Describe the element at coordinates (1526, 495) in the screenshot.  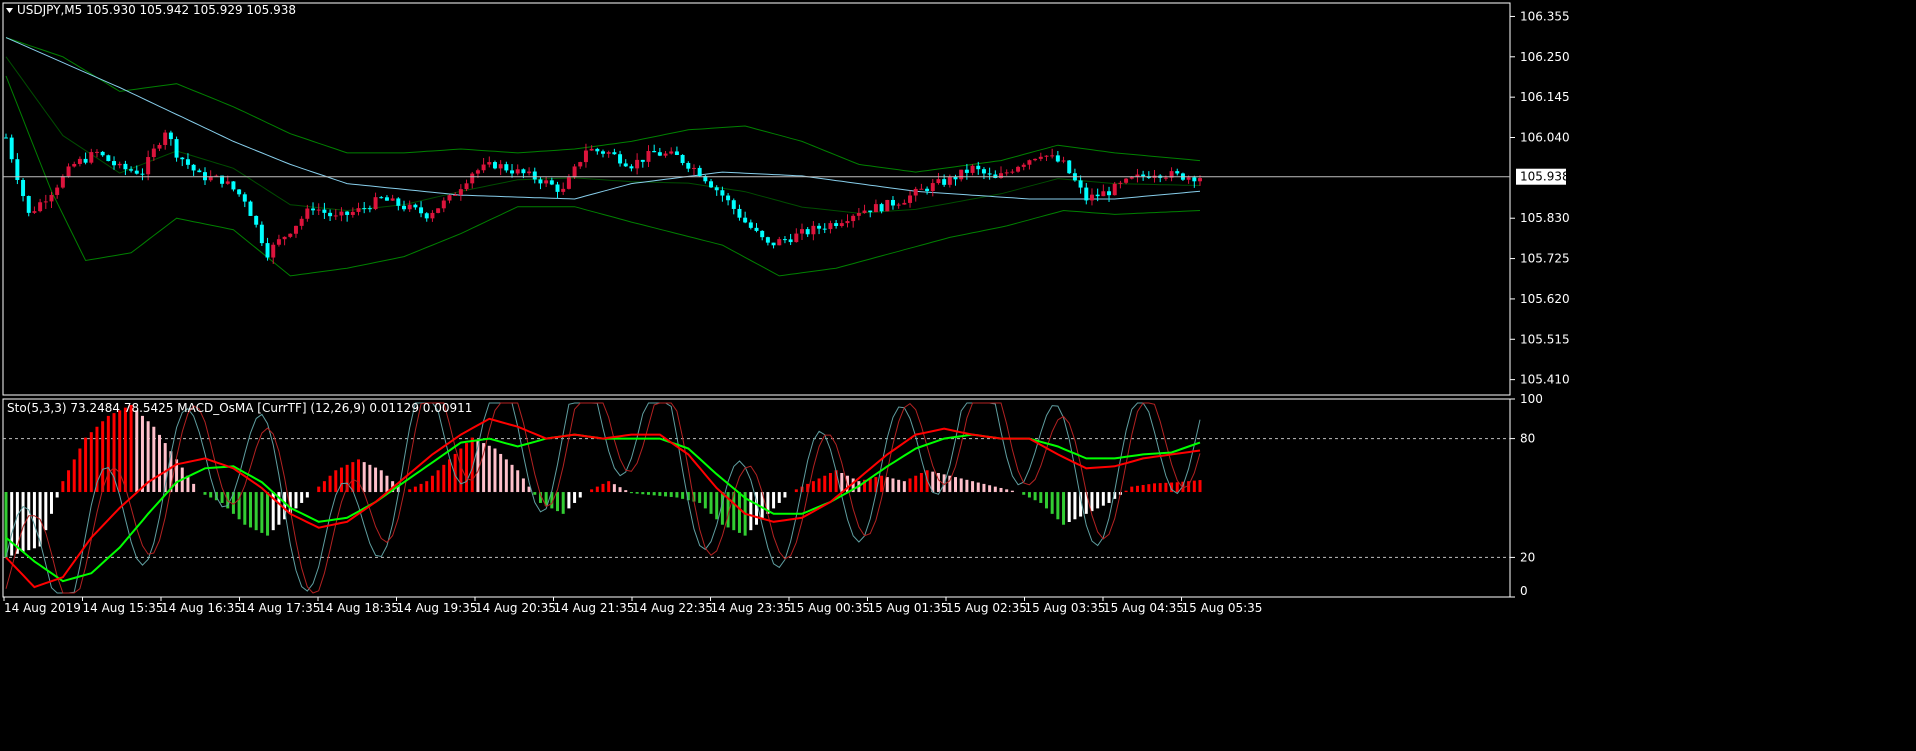
I see `indicator-axis: 100 80 20 0` at that location.